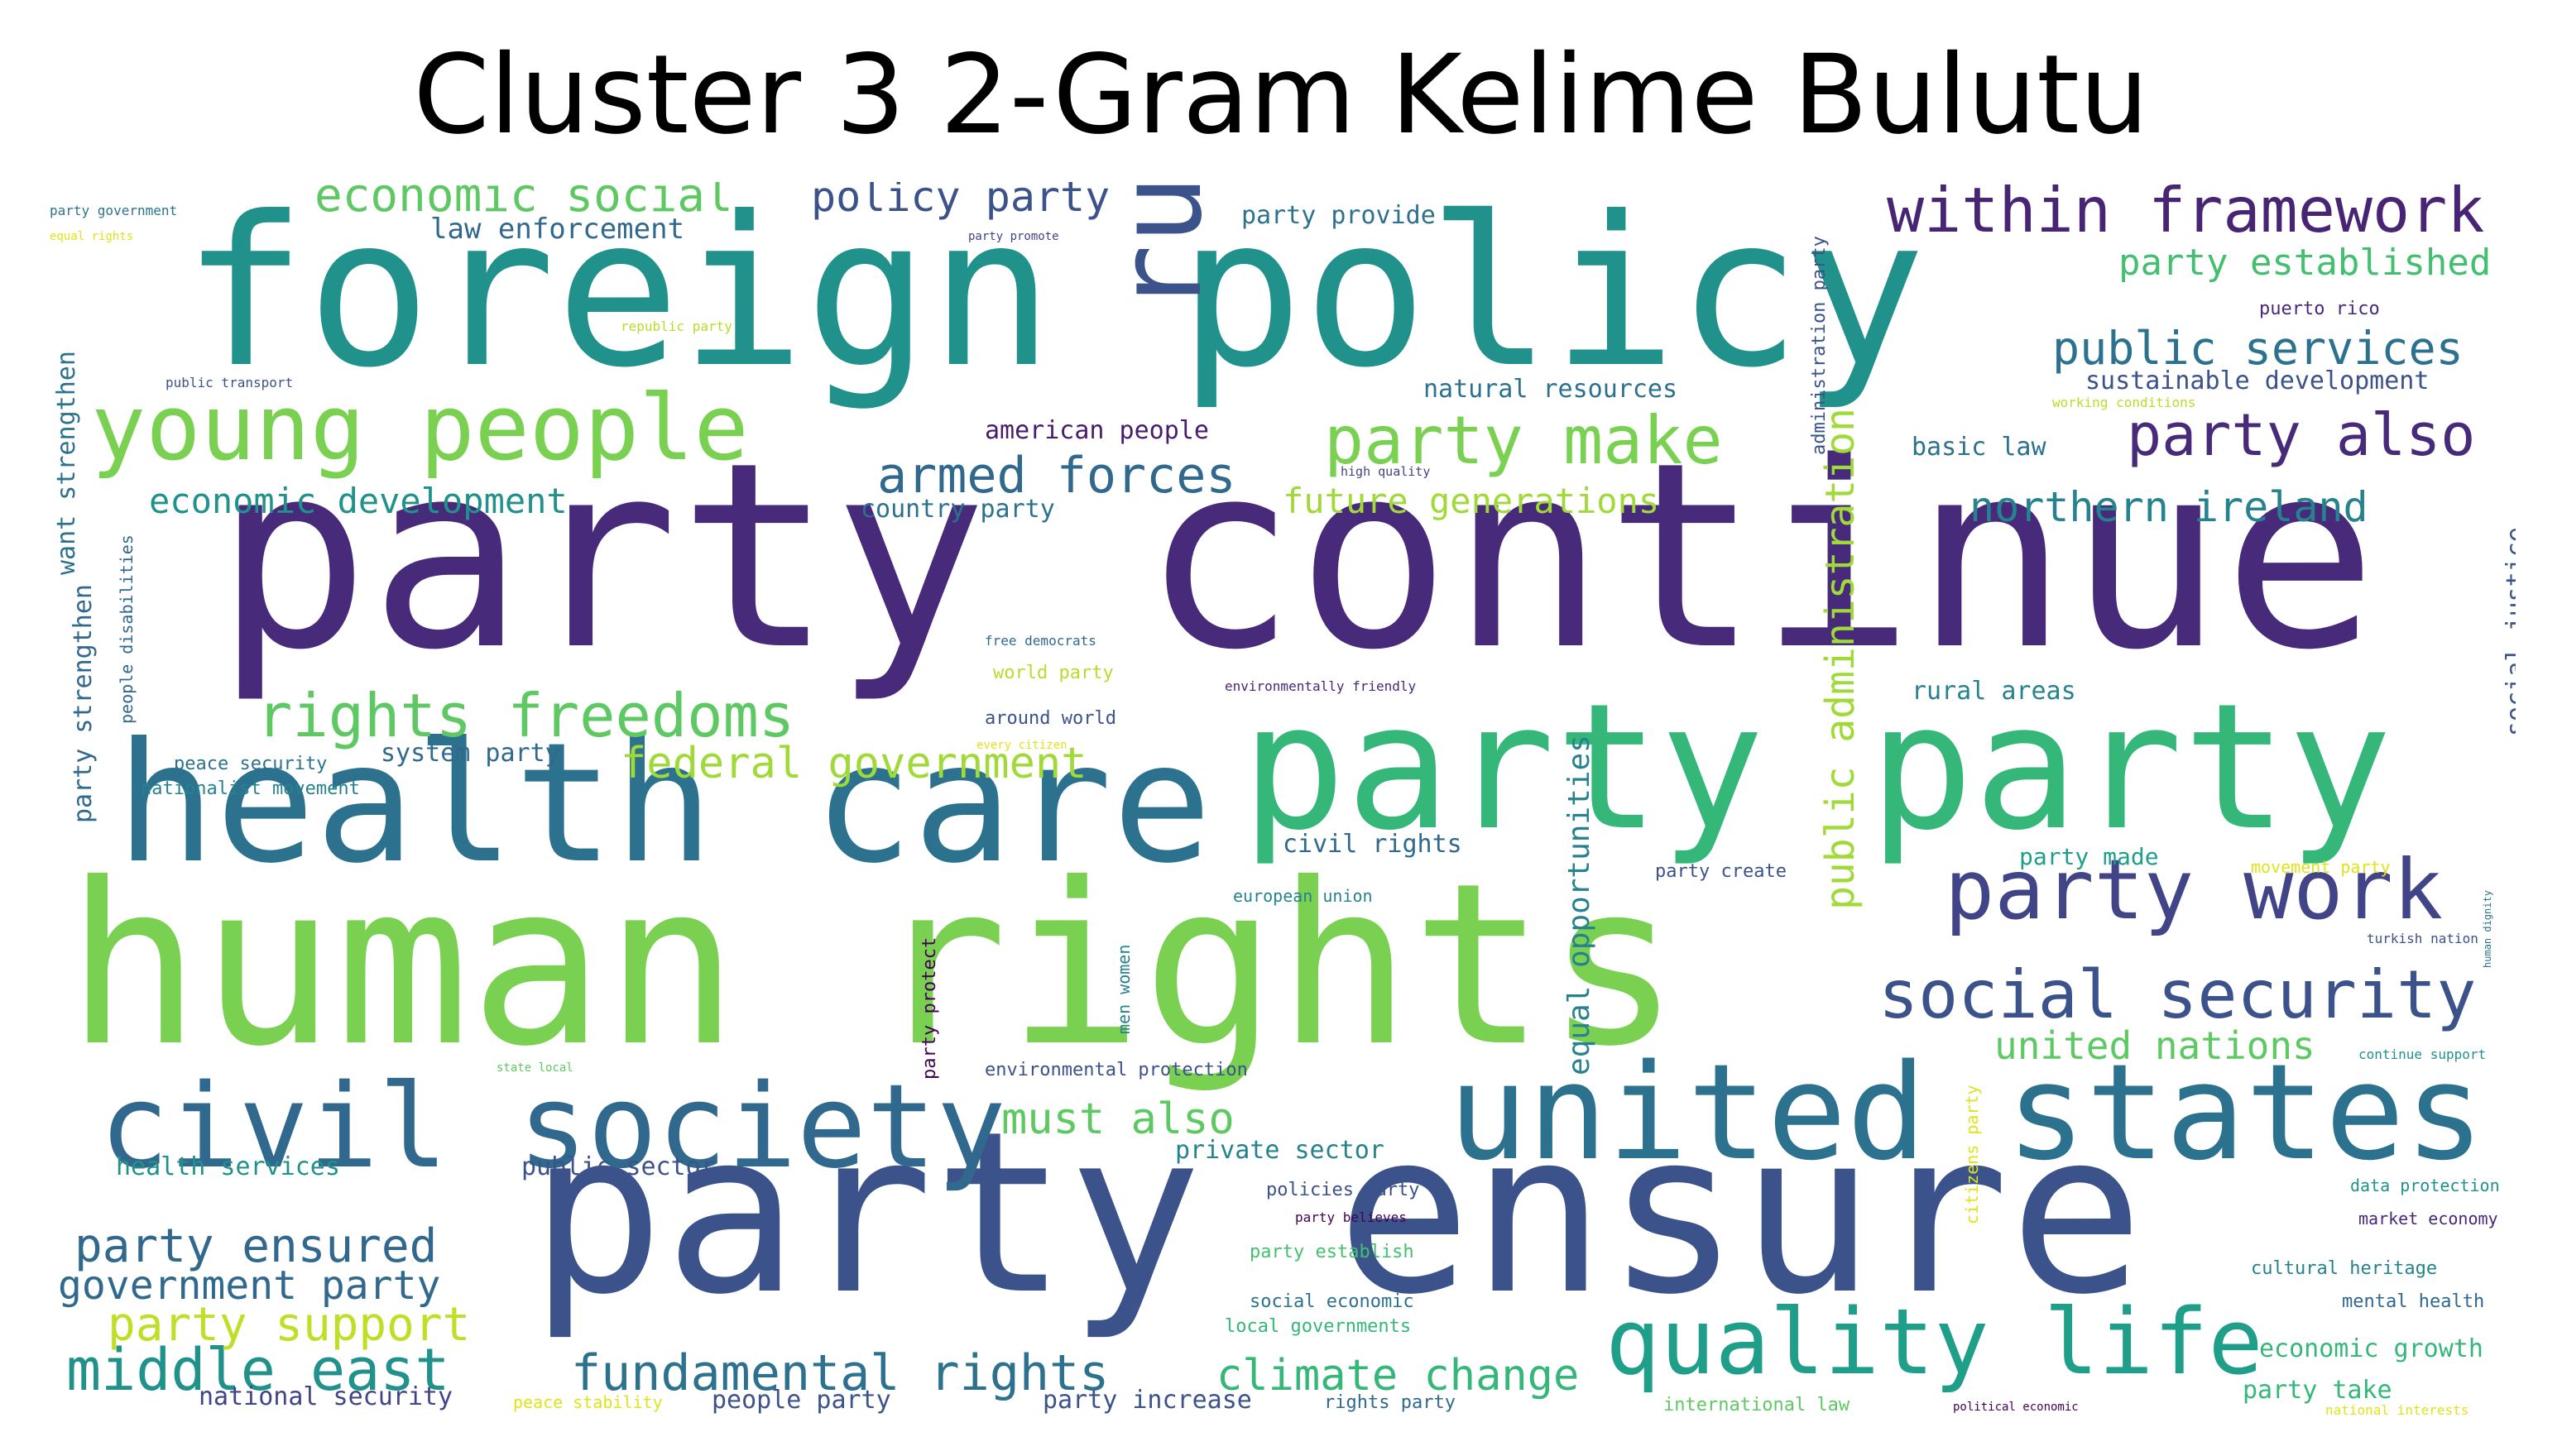  Describe the element at coordinates (2487, 929) in the screenshot. I see `cloud-word: human dignity` at that location.